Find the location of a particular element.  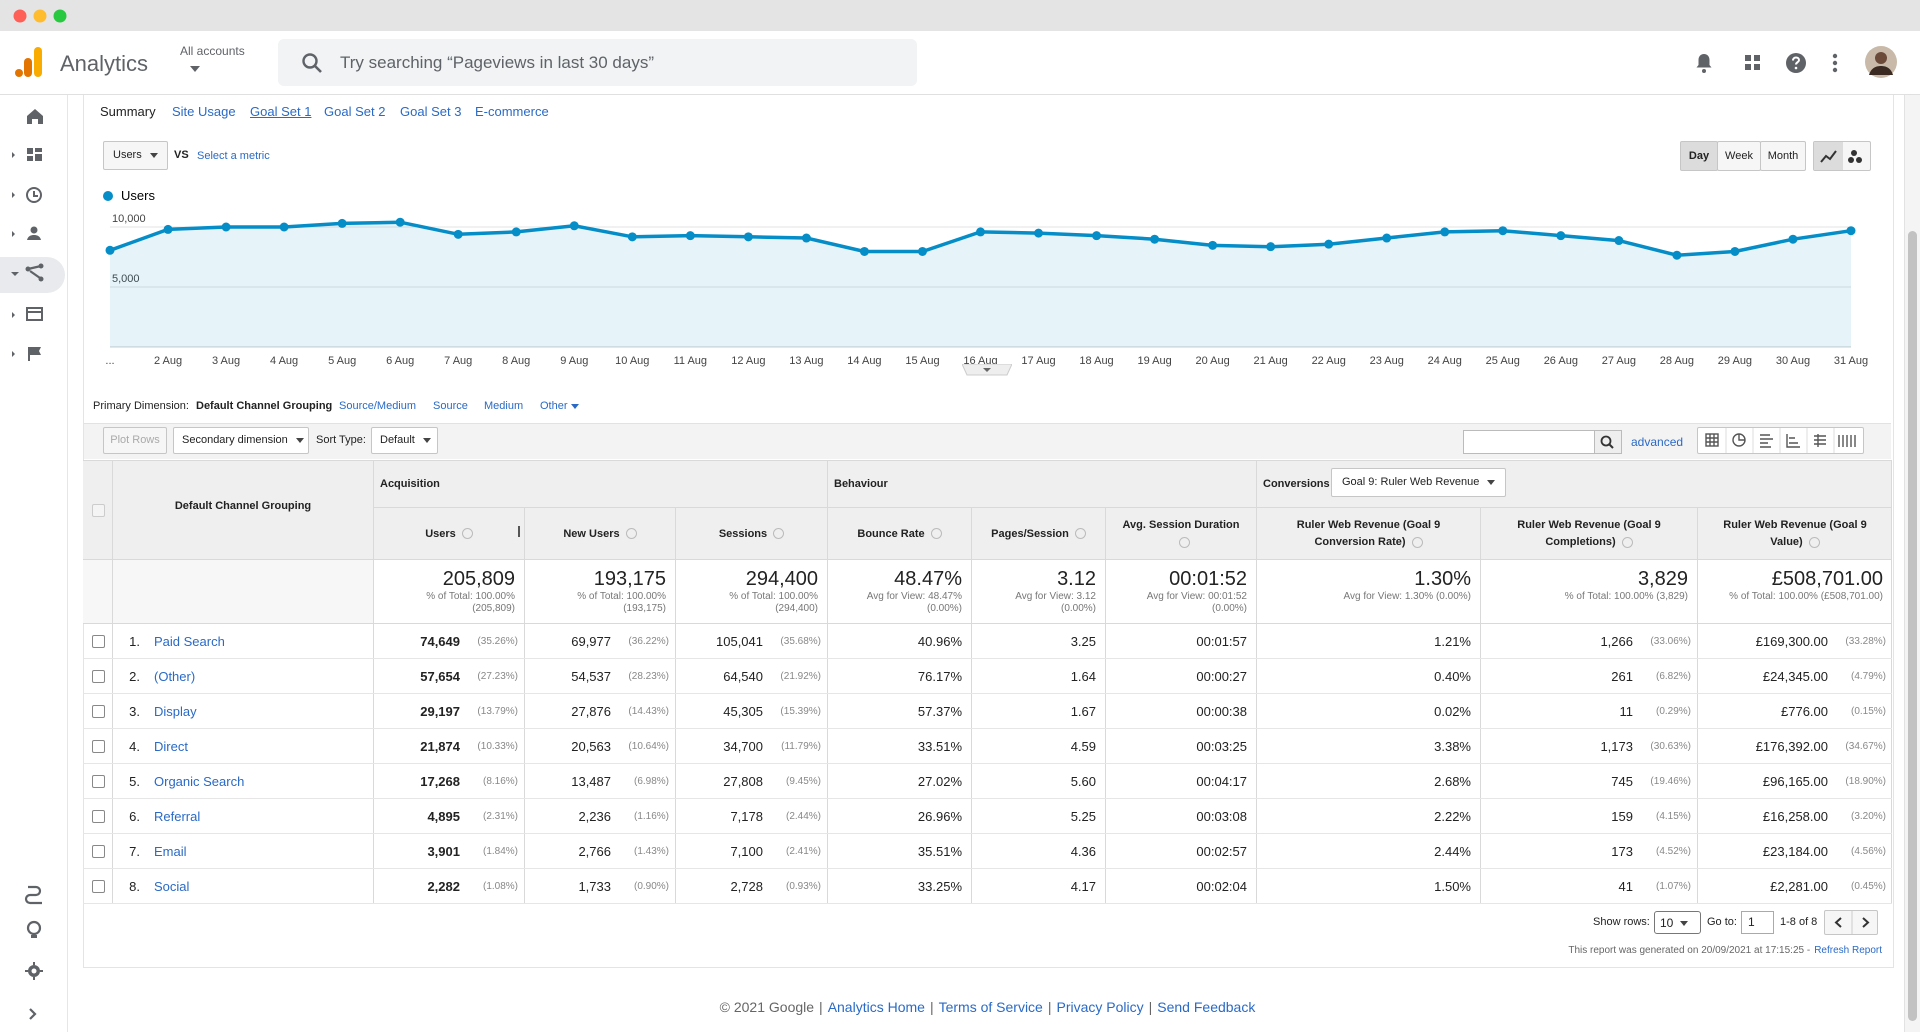

row-dimension: Direct is located at coordinates (171, 746).